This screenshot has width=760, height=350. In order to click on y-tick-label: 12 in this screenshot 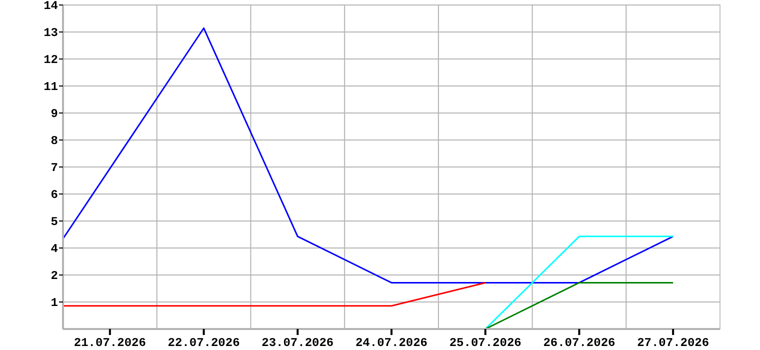, I will do `click(51, 60)`.